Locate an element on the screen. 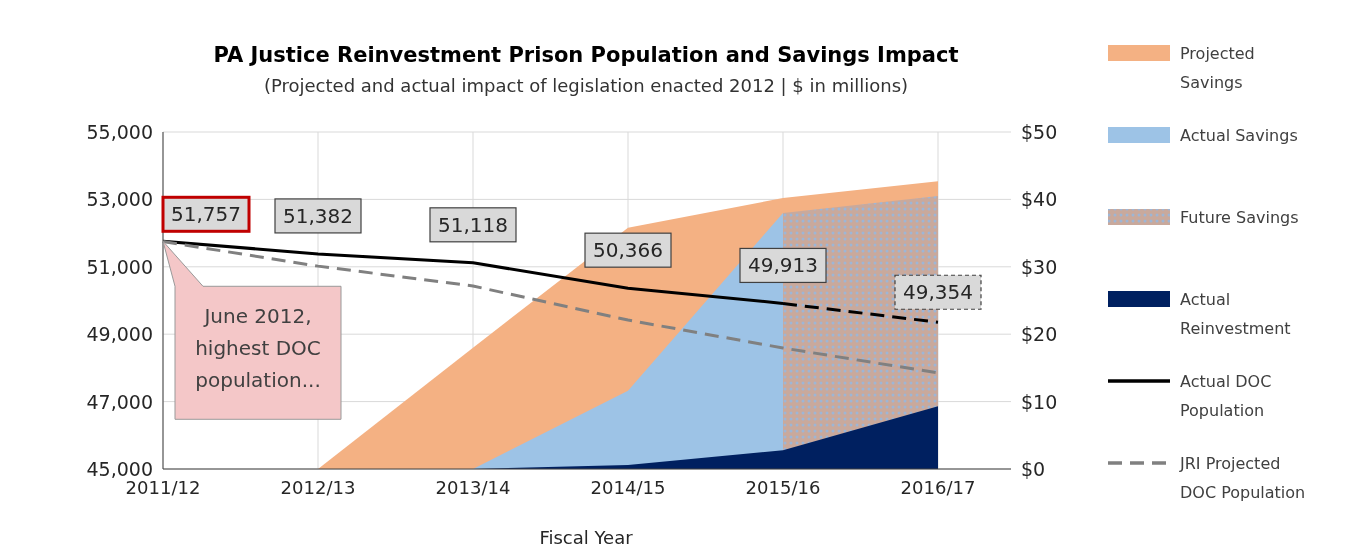 This screenshot has height=548, width=1352. legend-label: Future Savings is located at coordinates (1239, 217).